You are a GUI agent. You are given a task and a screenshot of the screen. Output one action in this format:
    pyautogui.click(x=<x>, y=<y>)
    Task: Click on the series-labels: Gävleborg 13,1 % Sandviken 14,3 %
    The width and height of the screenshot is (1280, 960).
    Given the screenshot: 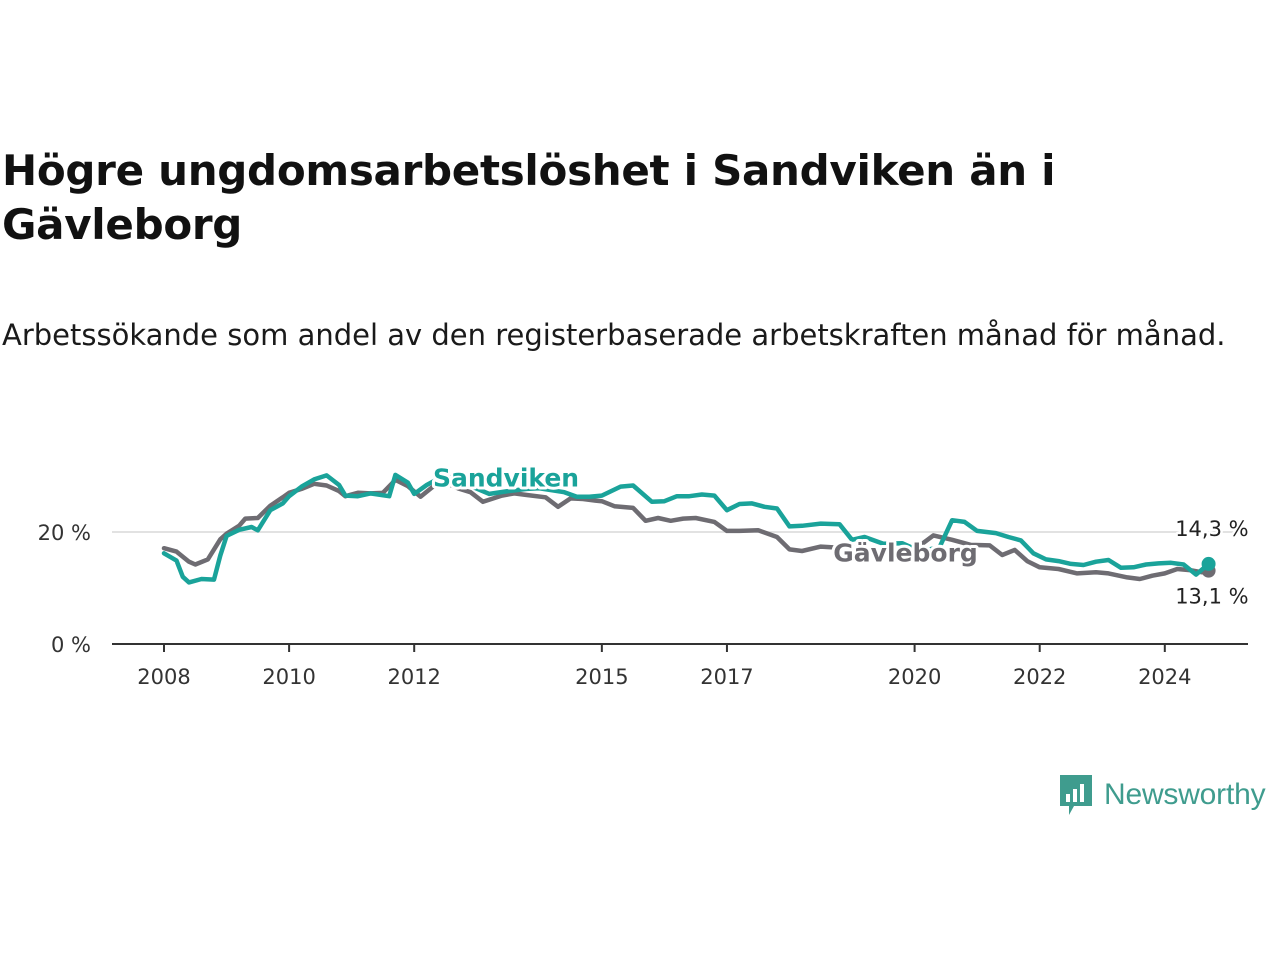 What is the action you would take?
    pyautogui.click(x=840, y=536)
    